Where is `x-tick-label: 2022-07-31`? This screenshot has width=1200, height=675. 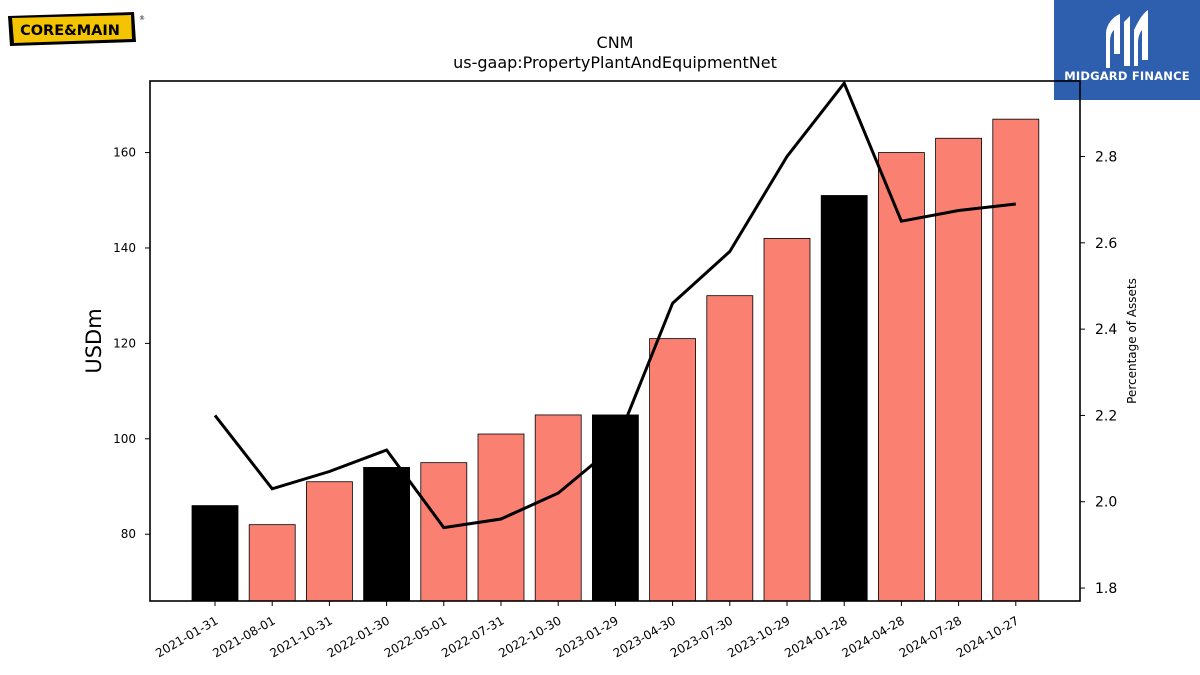
x-tick-label: 2022-07-31 is located at coordinates (472, 636).